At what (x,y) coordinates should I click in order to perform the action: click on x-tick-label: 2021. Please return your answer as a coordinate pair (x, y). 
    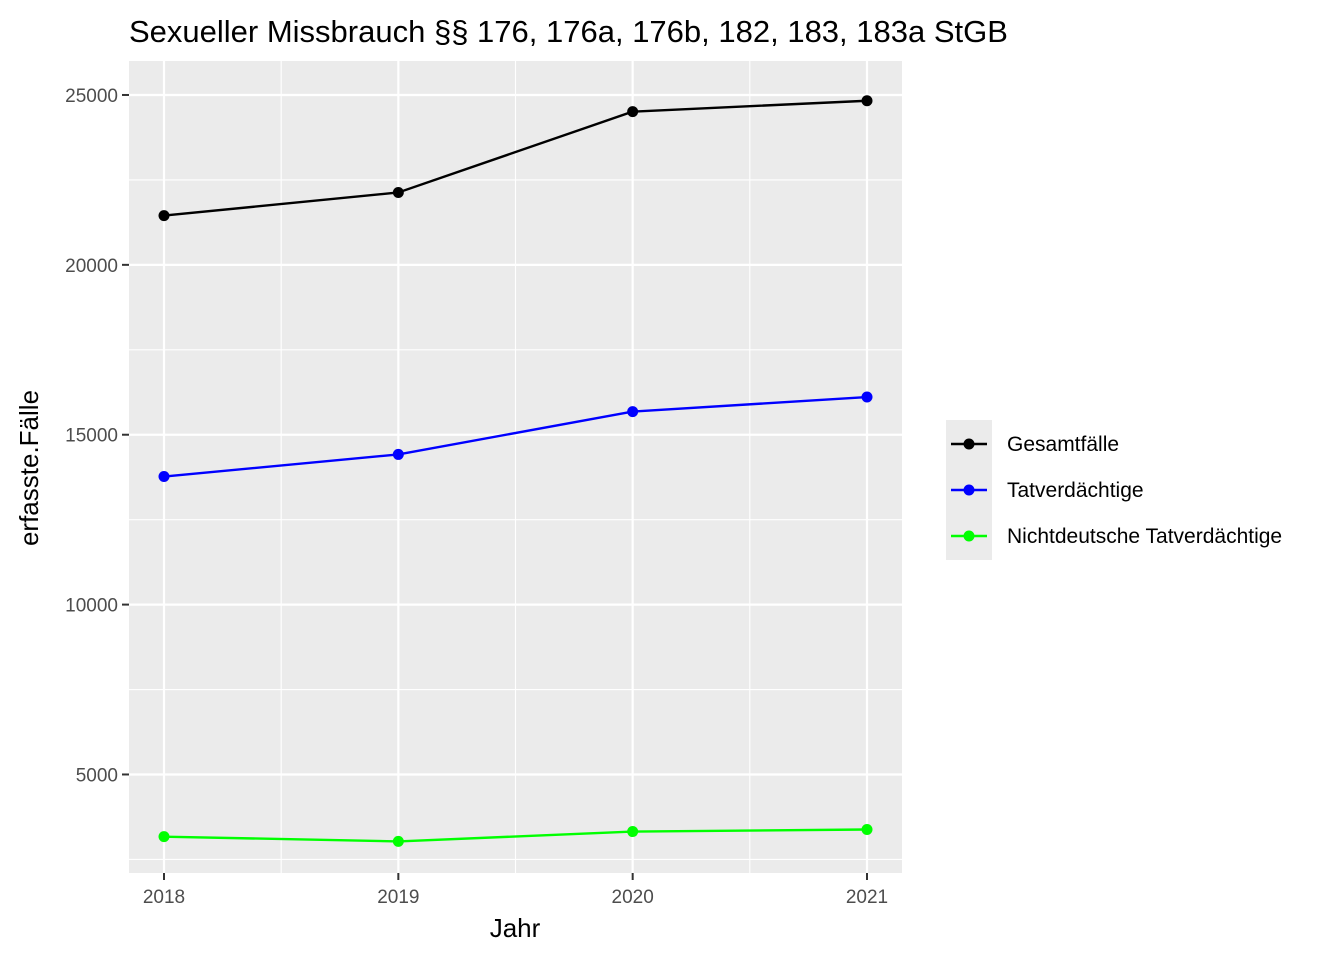
    Looking at the image, I should click on (867, 897).